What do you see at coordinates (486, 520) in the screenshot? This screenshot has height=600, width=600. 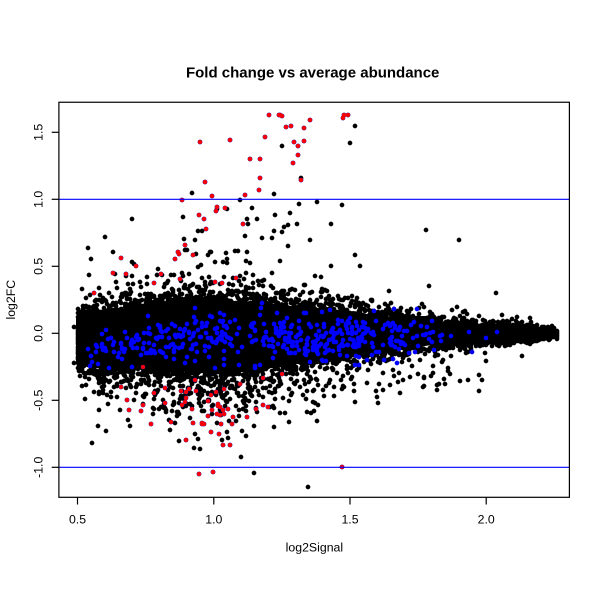 I see `svg-text: 2.0` at bounding box center [486, 520].